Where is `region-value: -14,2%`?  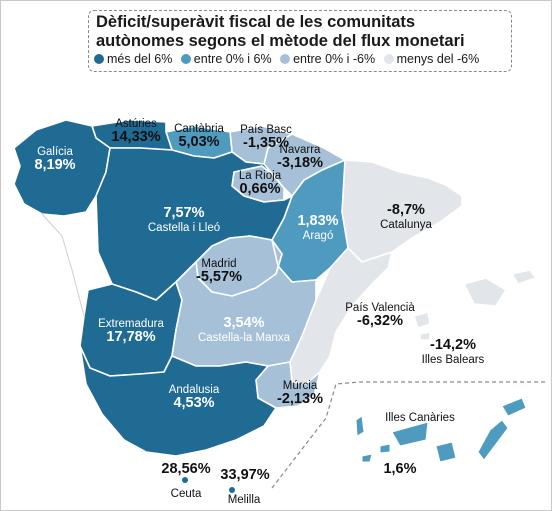
region-value: -14,2% is located at coordinates (453, 345).